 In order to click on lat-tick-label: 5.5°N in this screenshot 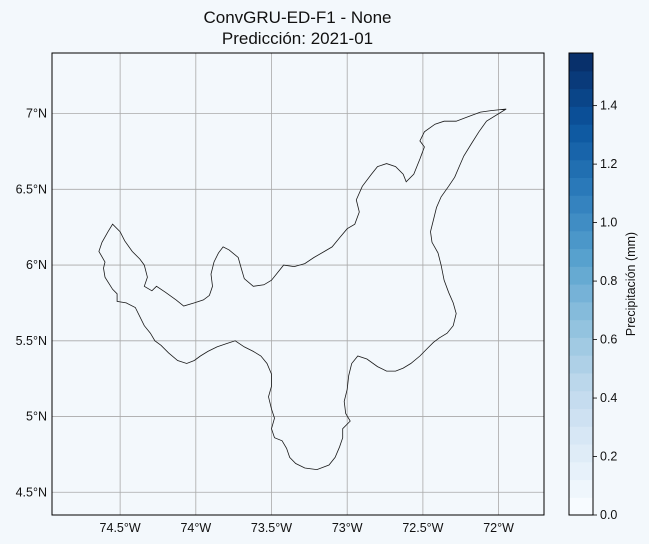, I will do `click(31, 341)`.